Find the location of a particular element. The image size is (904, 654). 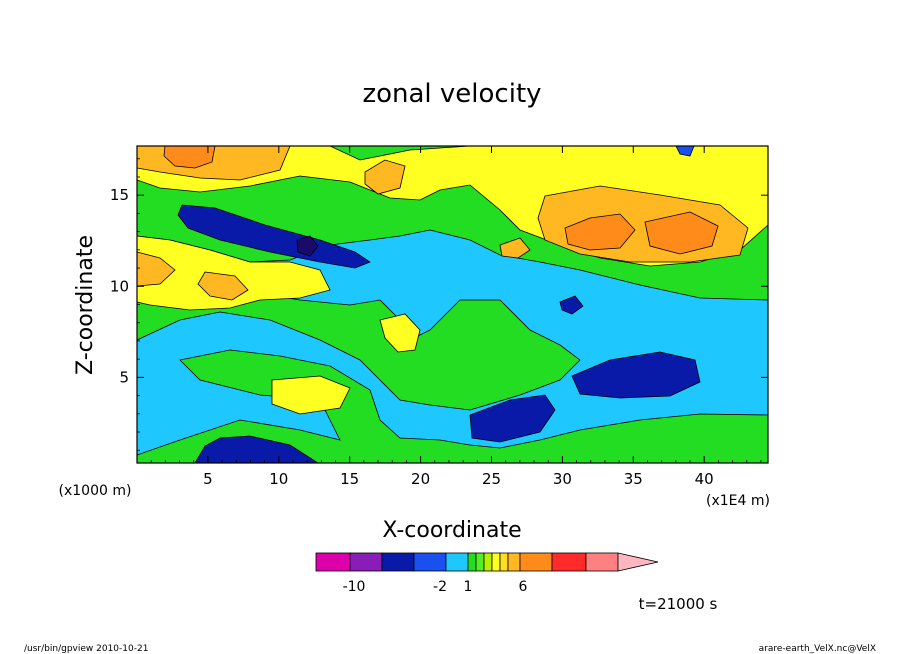

orange-zone-mid-right is located at coordinates (515, 248).